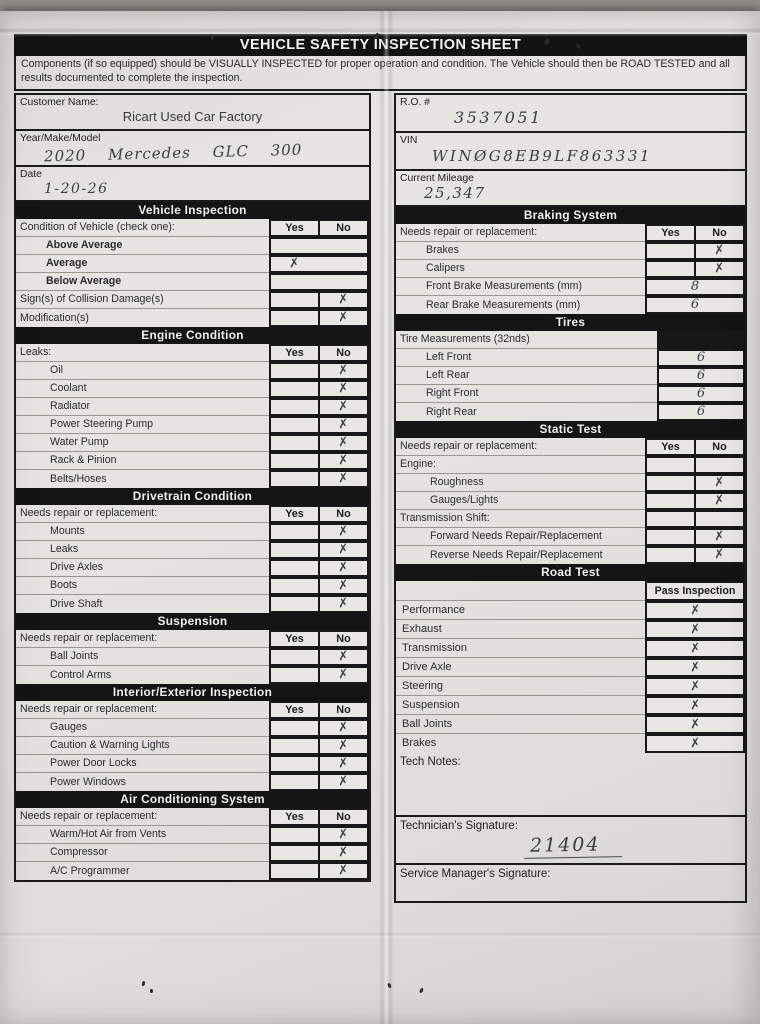 This screenshot has height=1024, width=760. What do you see at coordinates (192, 335) in the screenshot?
I see `section-title: Engine Condition` at bounding box center [192, 335].